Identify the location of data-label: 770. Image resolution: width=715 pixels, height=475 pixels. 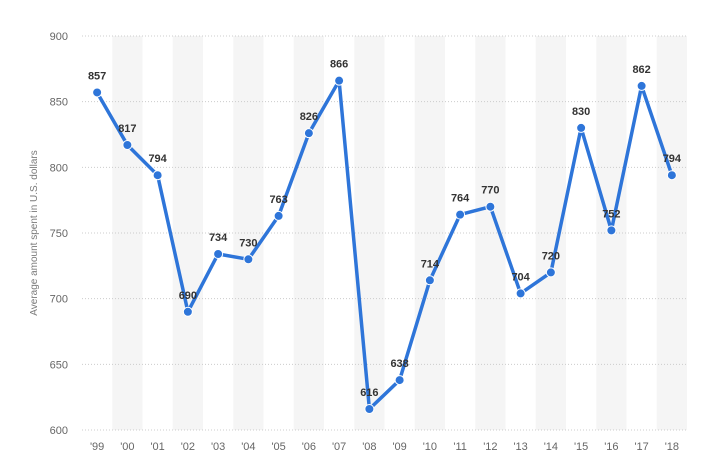
(490, 191).